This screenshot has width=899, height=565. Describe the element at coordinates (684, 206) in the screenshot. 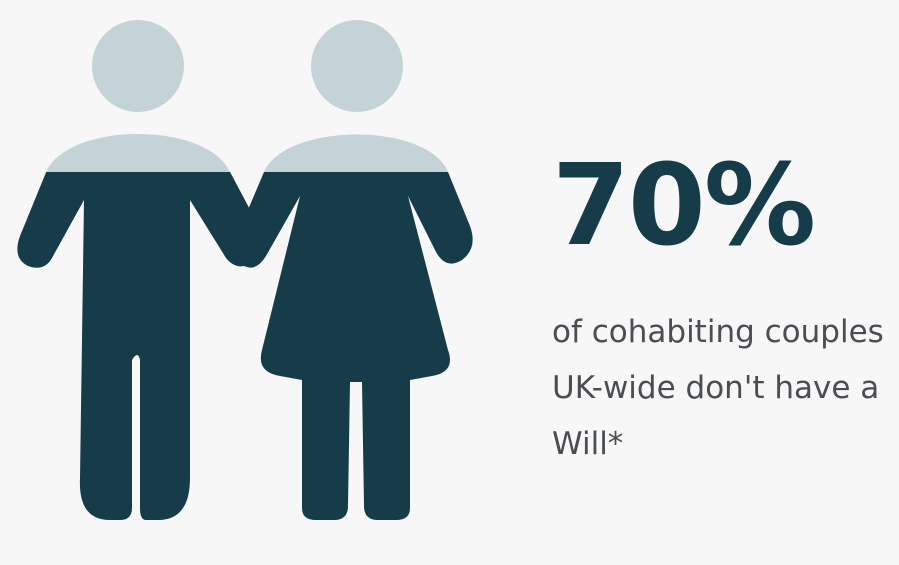

I see `statistic-value: 70%` at that location.